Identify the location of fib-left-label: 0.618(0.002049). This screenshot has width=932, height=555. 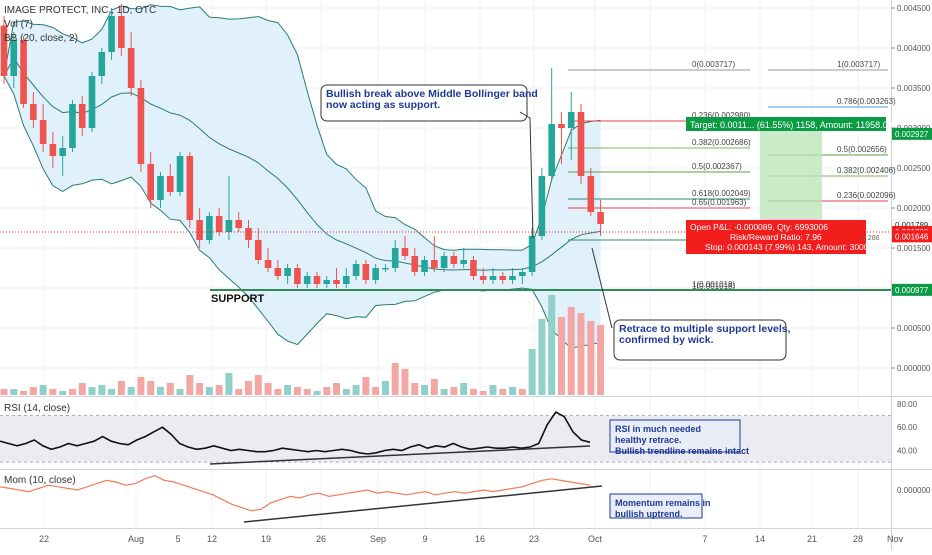
(721, 193).